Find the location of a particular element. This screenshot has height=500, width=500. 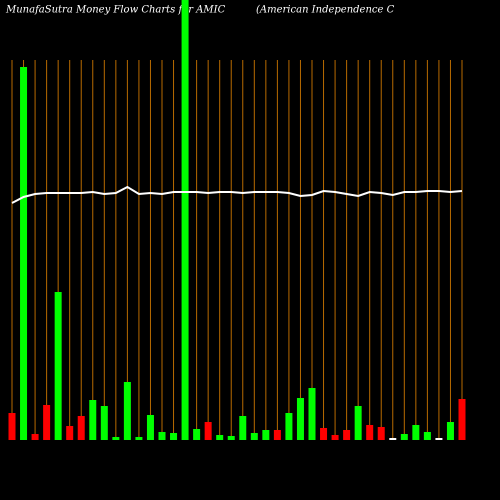

money-flow-line is located at coordinates (237, 194).